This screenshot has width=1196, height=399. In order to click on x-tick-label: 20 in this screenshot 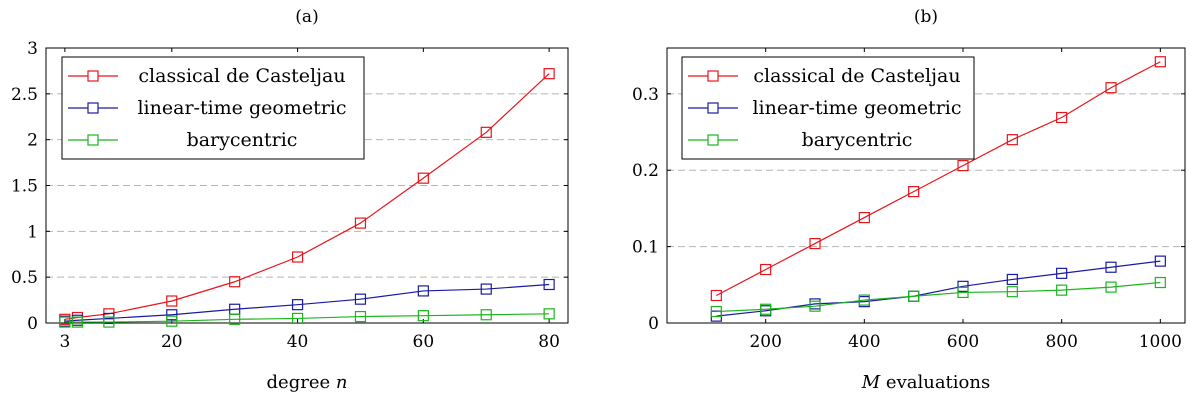, I will do `click(172, 342)`.